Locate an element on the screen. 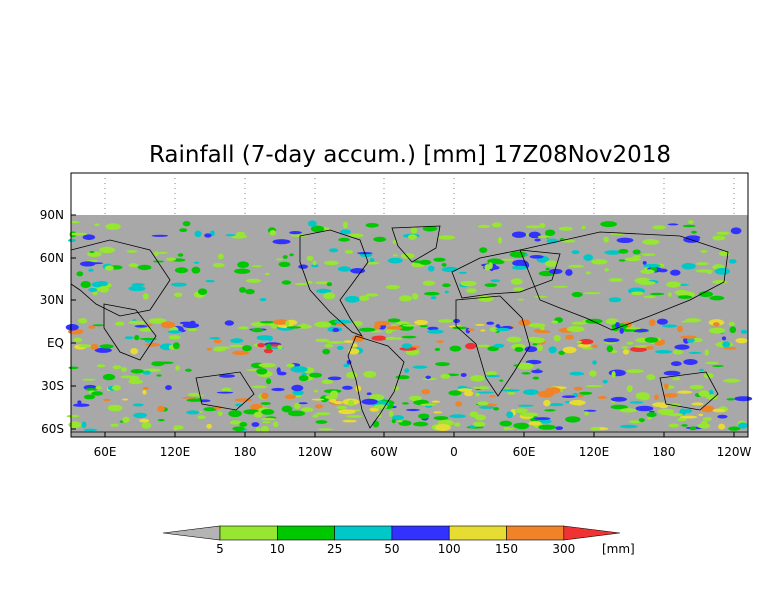 This screenshot has width=784, height=612. colorbar-labels: 5 10 25 50 100 150 300 is located at coordinates (395, 549).